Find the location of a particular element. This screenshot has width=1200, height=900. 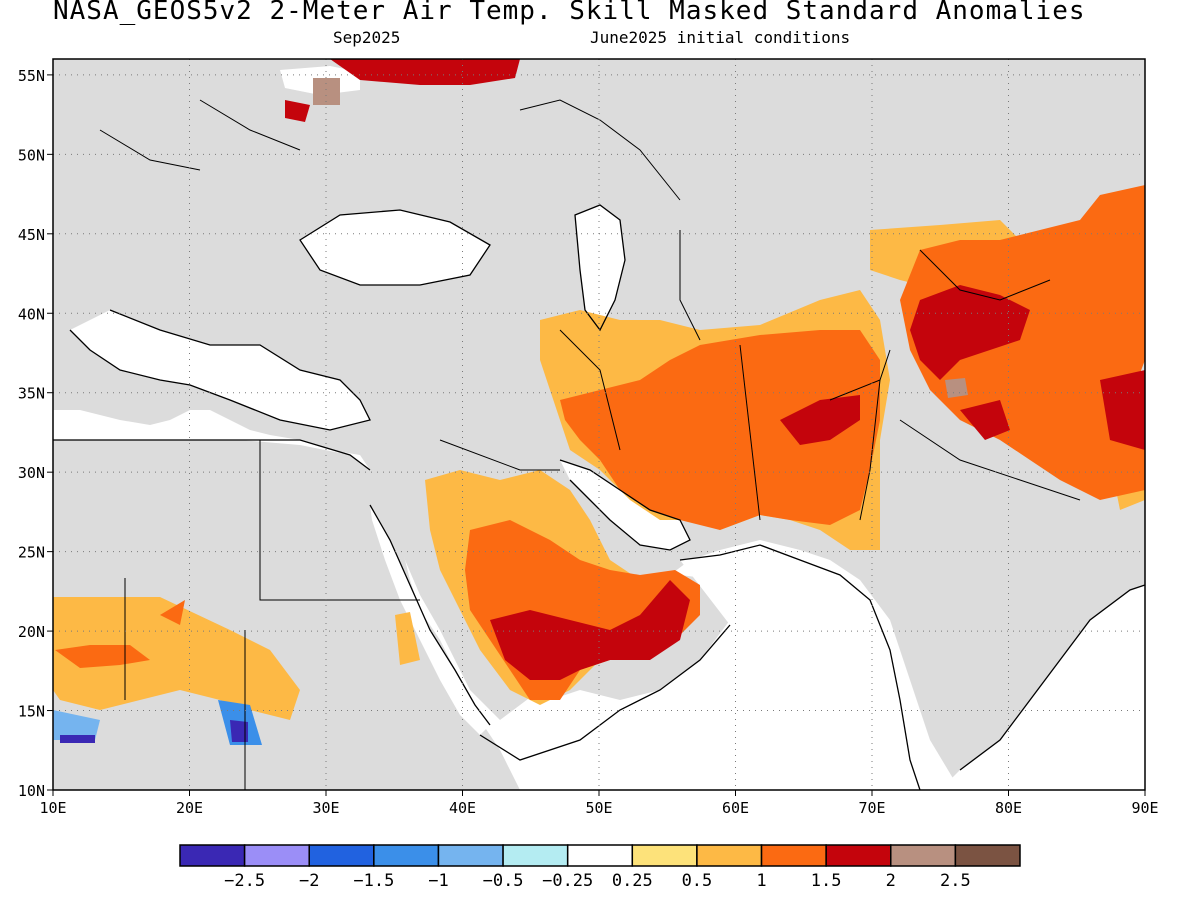

lon-tick-label: 20E is located at coordinates (189, 808).